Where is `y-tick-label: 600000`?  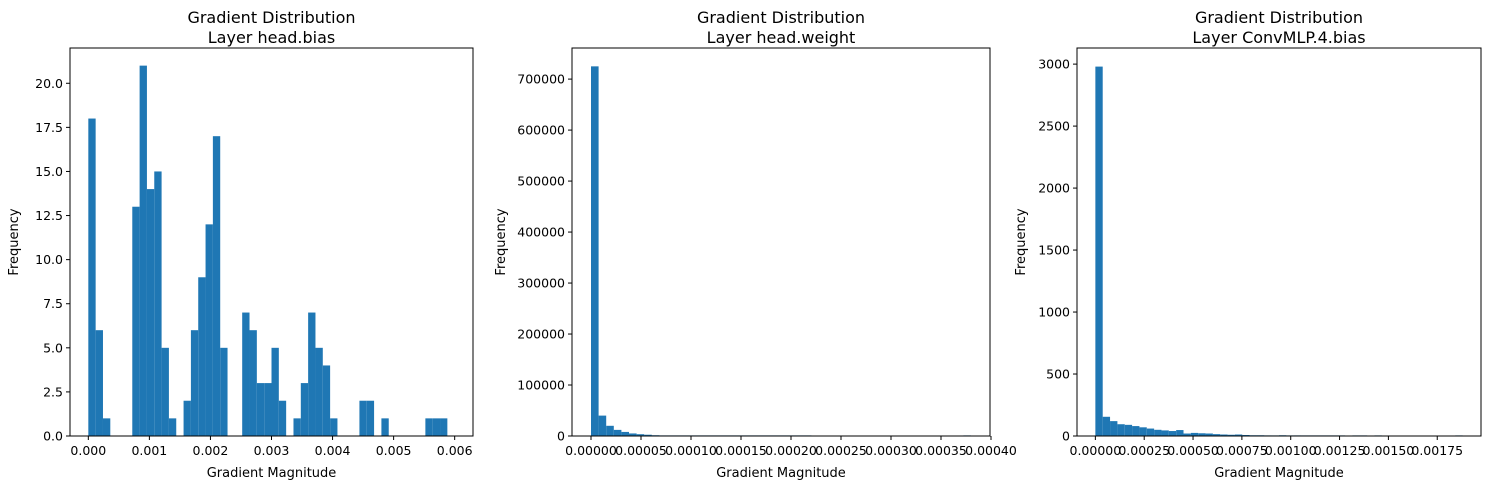 y-tick-label: 600000 is located at coordinates (541, 130).